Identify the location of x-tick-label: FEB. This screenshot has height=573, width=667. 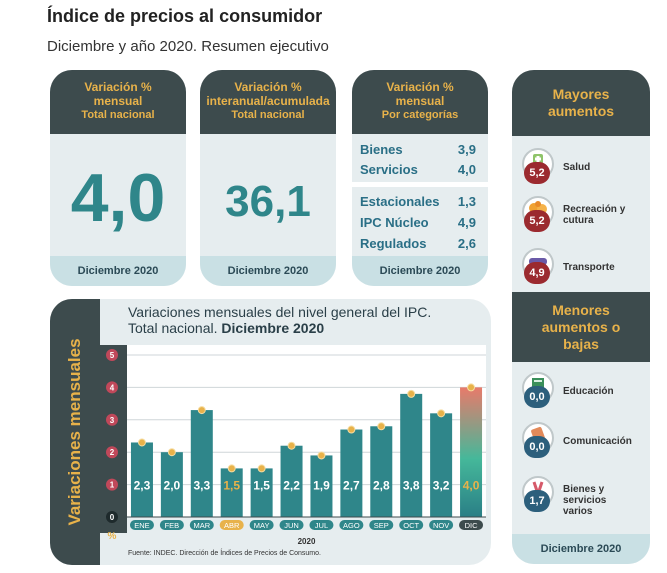
(172, 525).